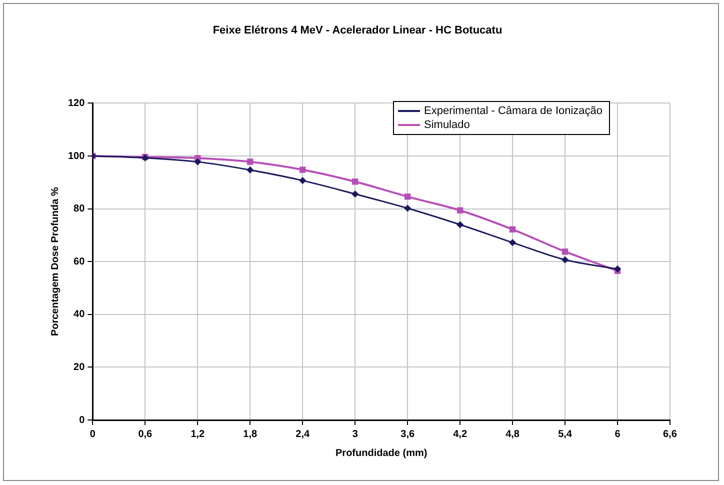  What do you see at coordinates (382, 453) in the screenshot?
I see `x-axis-title: Profundidade (mm)` at bounding box center [382, 453].